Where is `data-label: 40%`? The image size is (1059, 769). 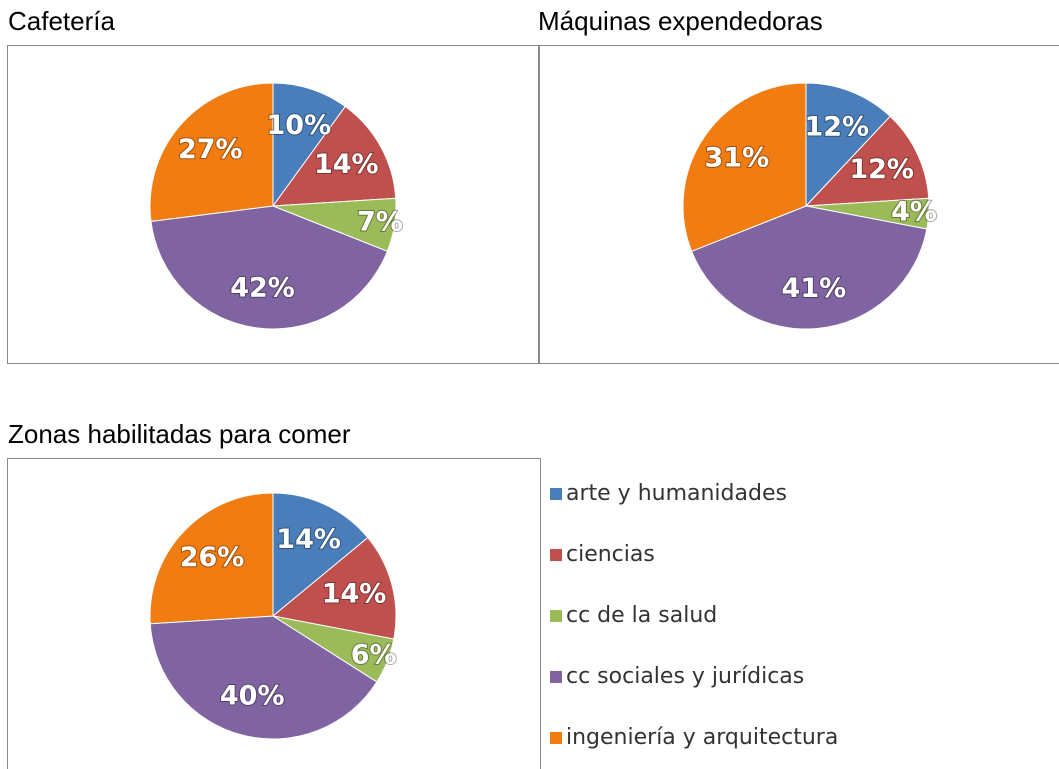
data-label: 40% is located at coordinates (252, 696).